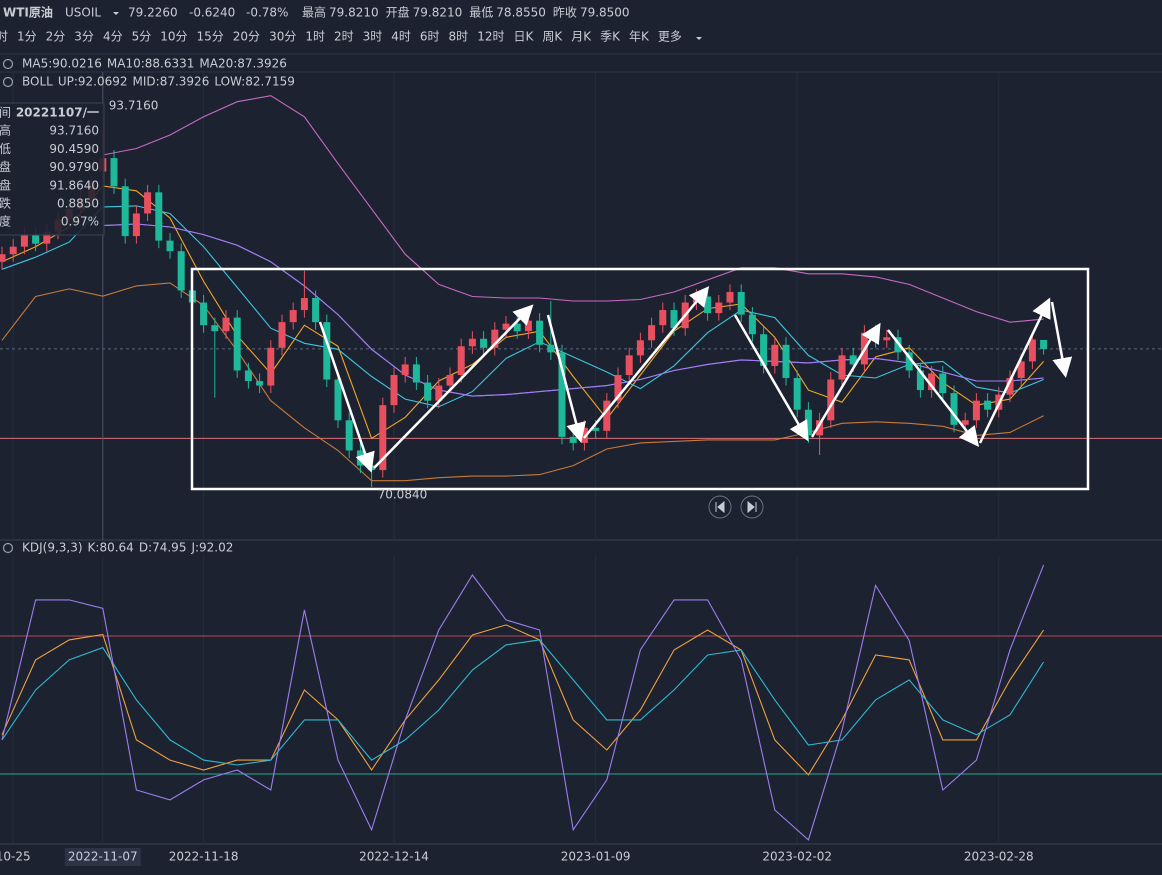 The height and width of the screenshot is (875, 1162). I want to click on timeframe-tab: 8时, so click(459, 37).